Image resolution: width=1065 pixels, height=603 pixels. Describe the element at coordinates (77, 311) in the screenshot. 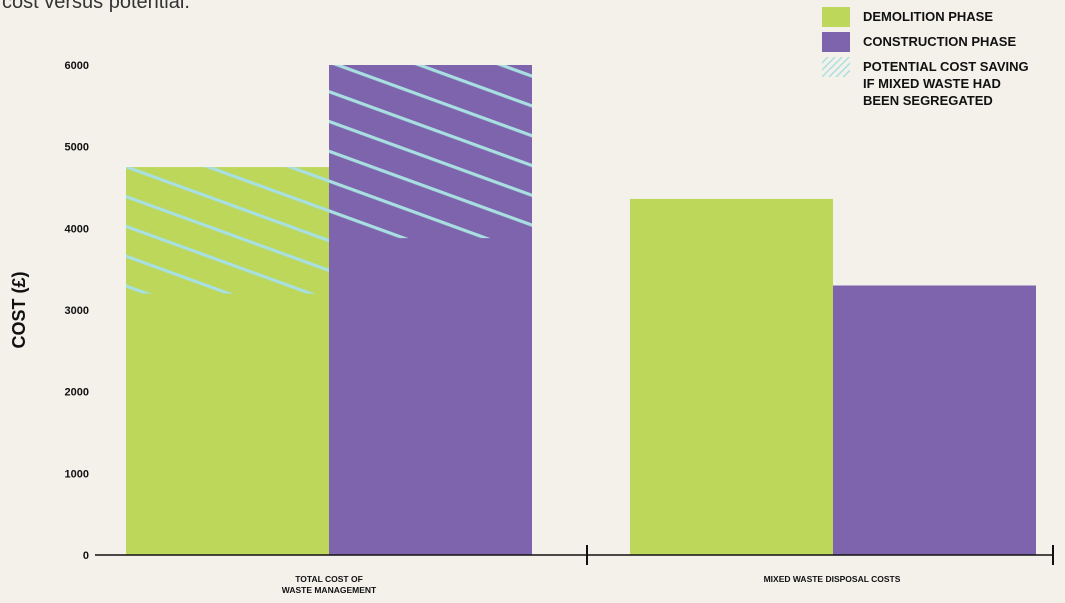

I see `y-tick-label-3000: 3000` at that location.